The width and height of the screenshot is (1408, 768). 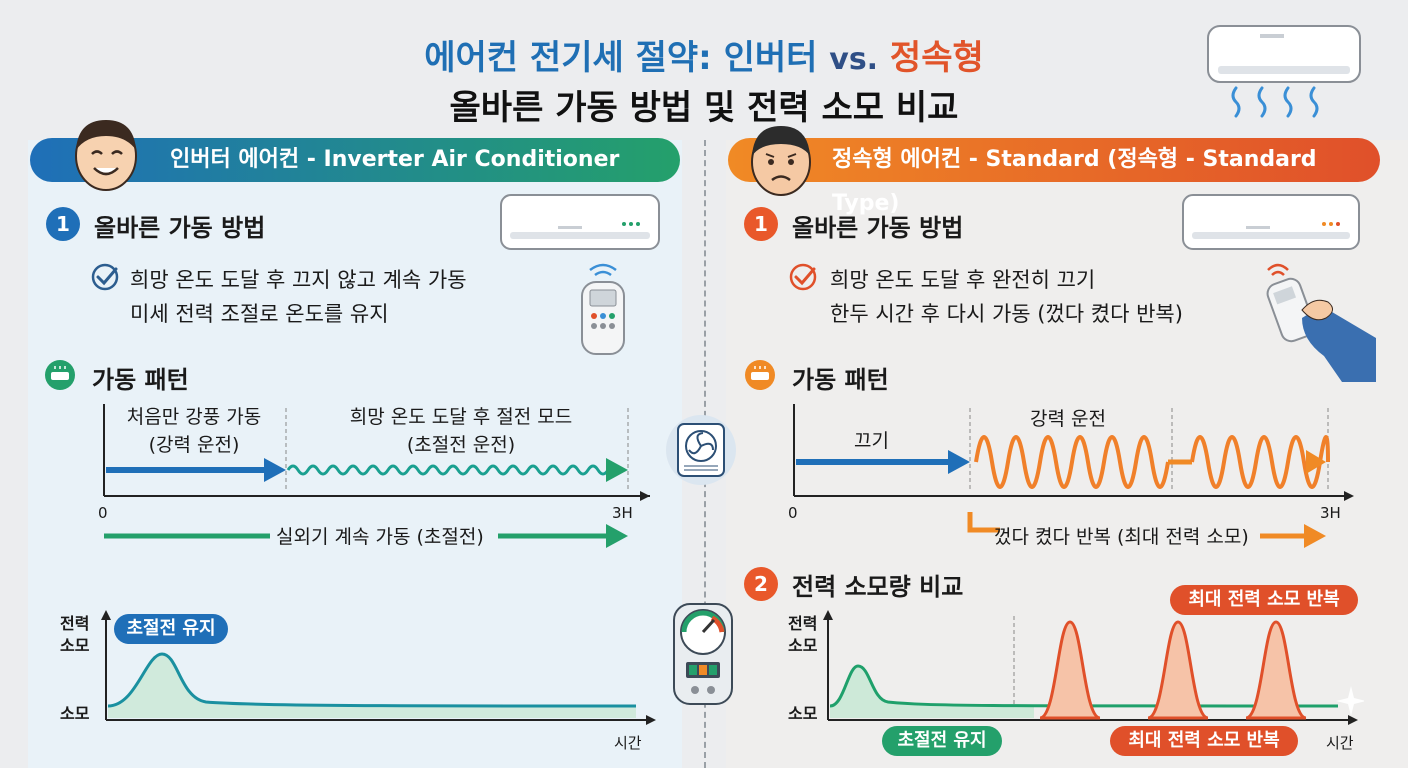 I want to click on left-pattern-heading: 가동 패턴, so click(x=140, y=380).